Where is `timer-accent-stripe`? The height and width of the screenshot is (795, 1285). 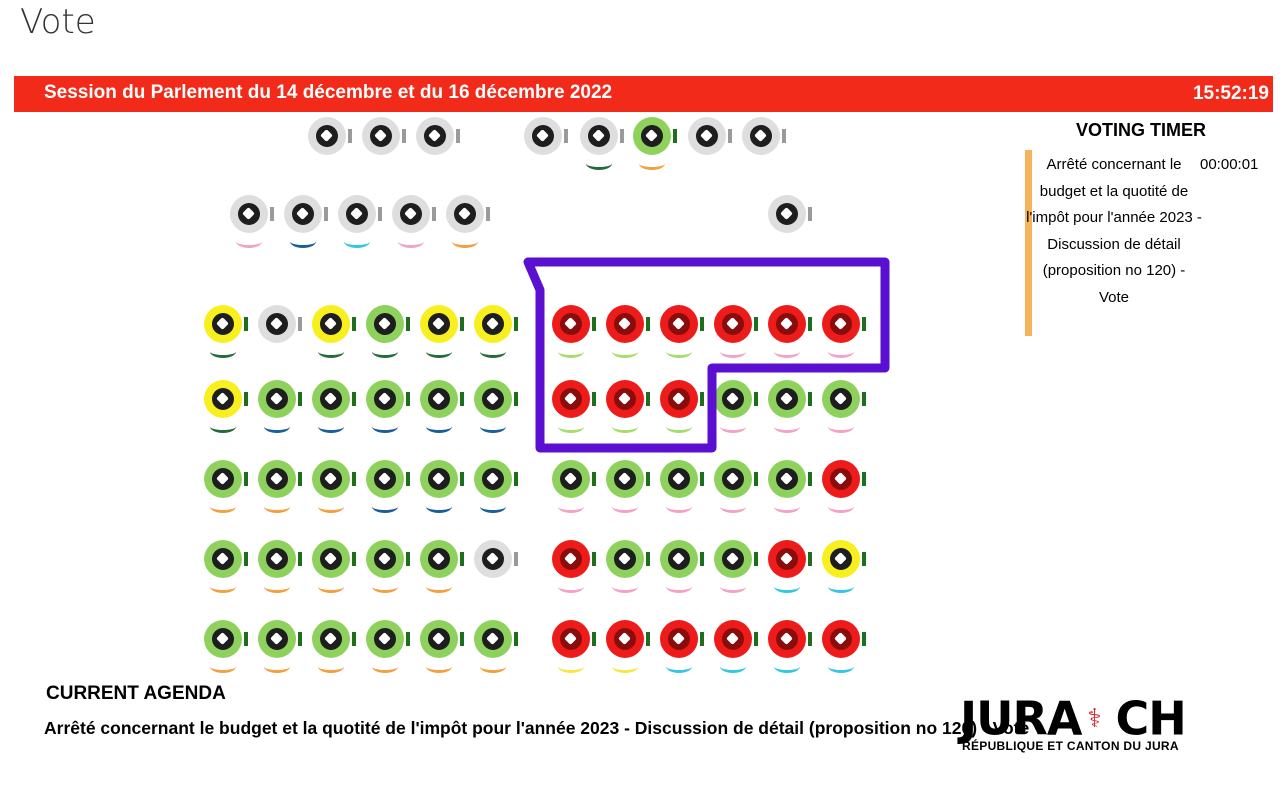 timer-accent-stripe is located at coordinates (1028, 243).